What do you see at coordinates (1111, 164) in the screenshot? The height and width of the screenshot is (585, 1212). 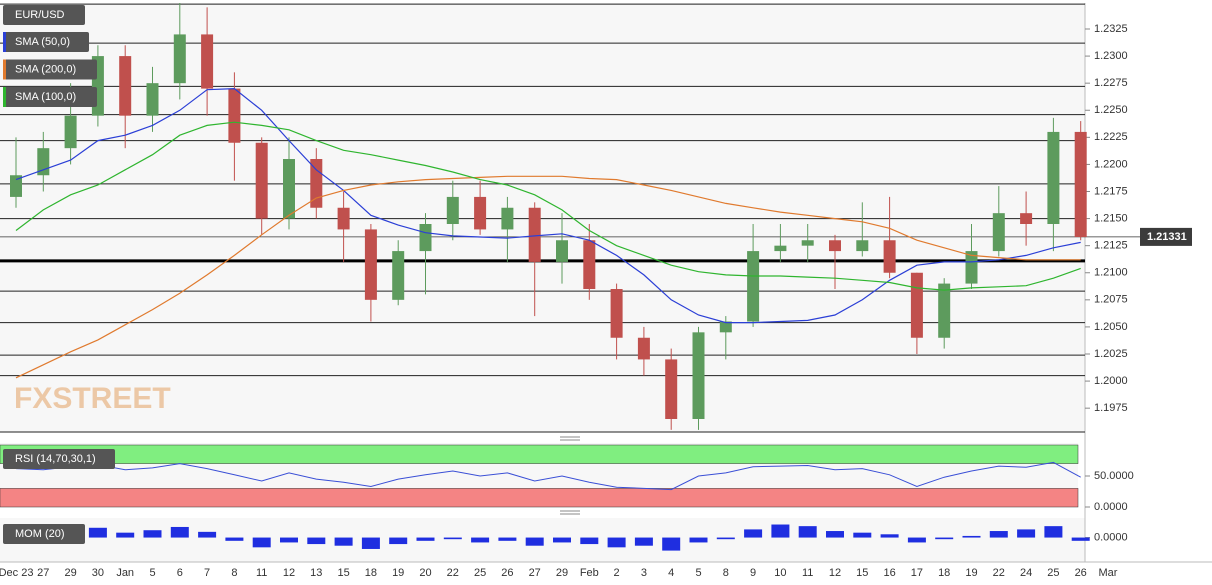 I see `y-tick-label: 1.2200` at bounding box center [1111, 164].